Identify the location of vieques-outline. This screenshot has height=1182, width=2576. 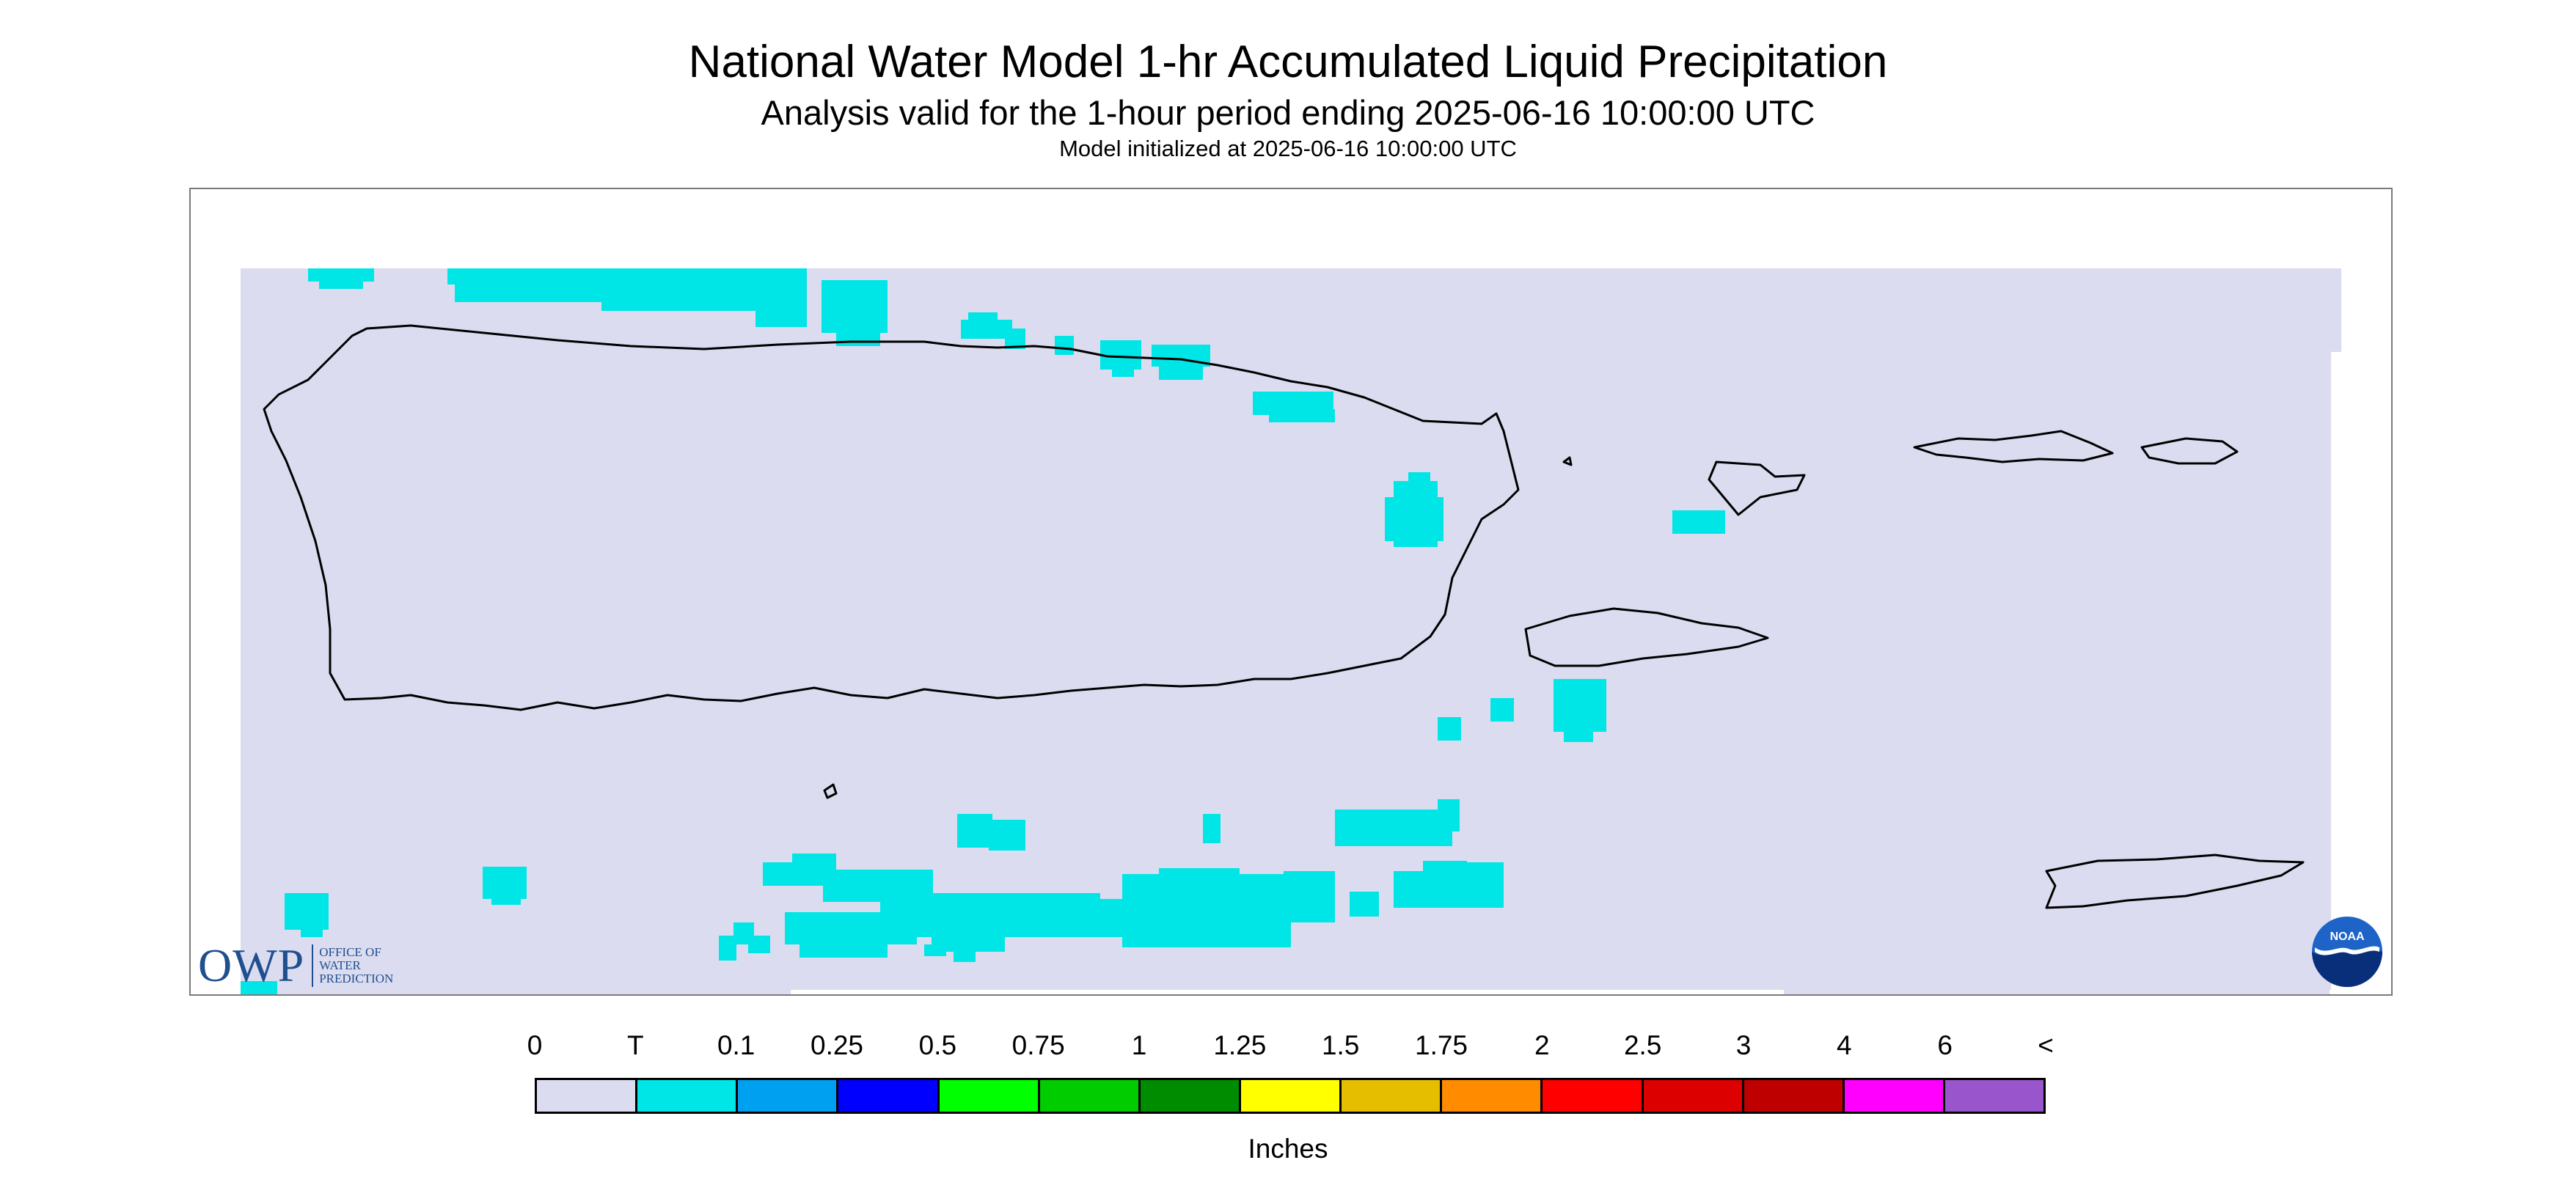
(1646, 637).